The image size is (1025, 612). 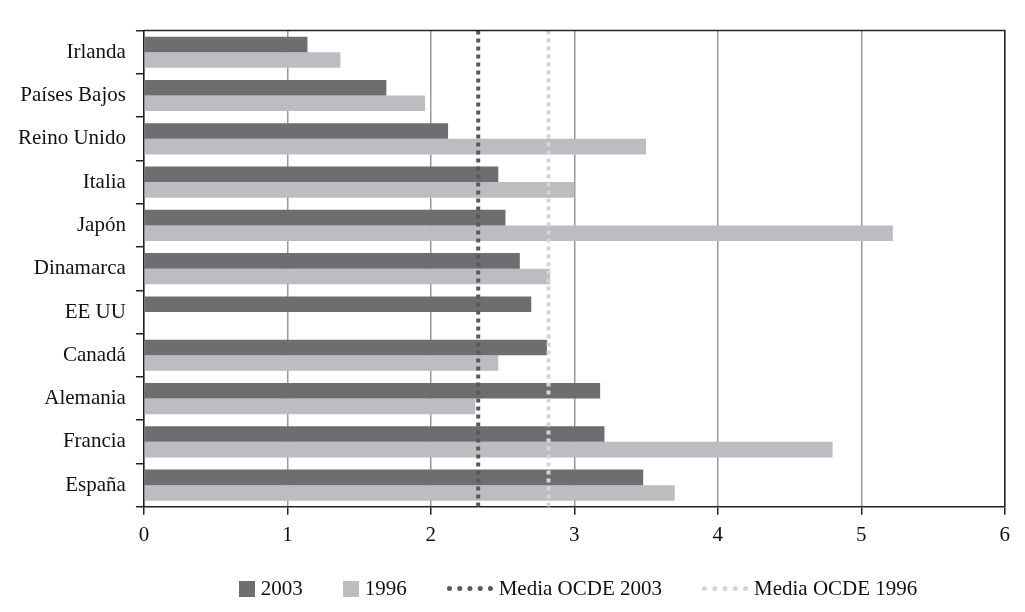 I want to click on y-tick-label: Alemania, so click(x=85, y=397).